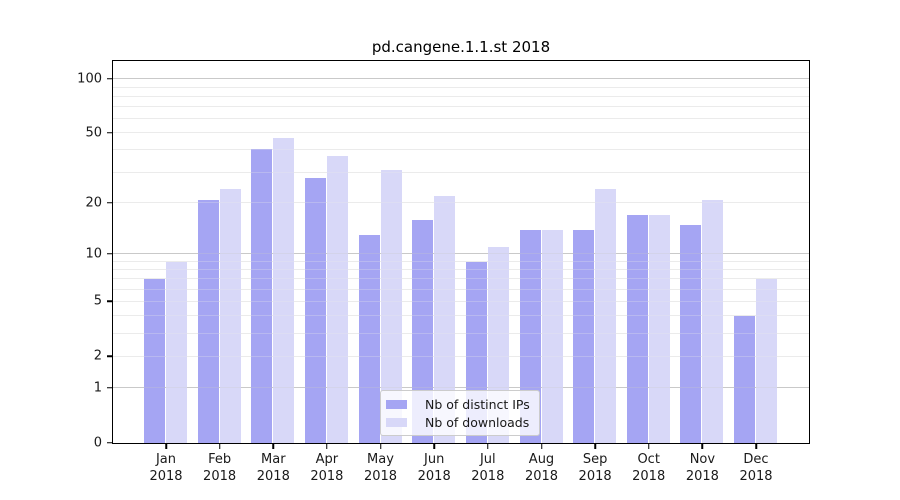 The height and width of the screenshot is (500, 900). Describe the element at coordinates (552, 336) in the screenshot. I see `bar-downloads-aug` at that location.